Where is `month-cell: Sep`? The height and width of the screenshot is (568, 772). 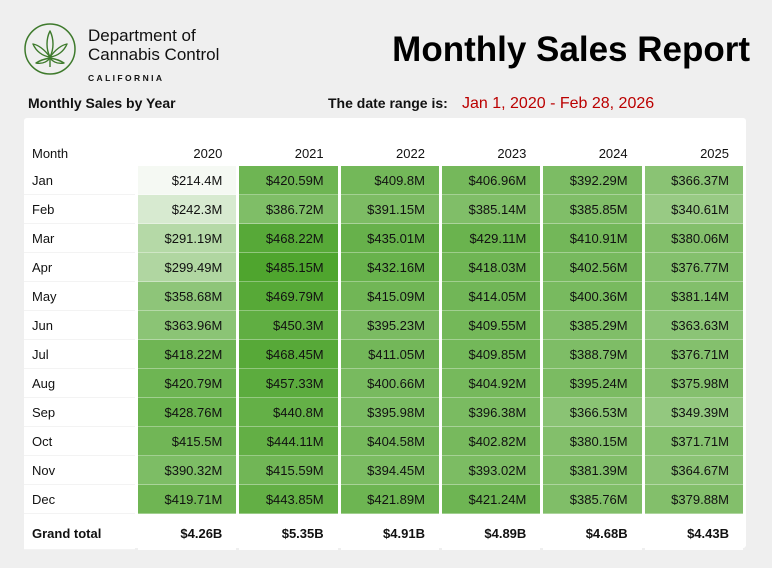 month-cell: Sep is located at coordinates (79, 412).